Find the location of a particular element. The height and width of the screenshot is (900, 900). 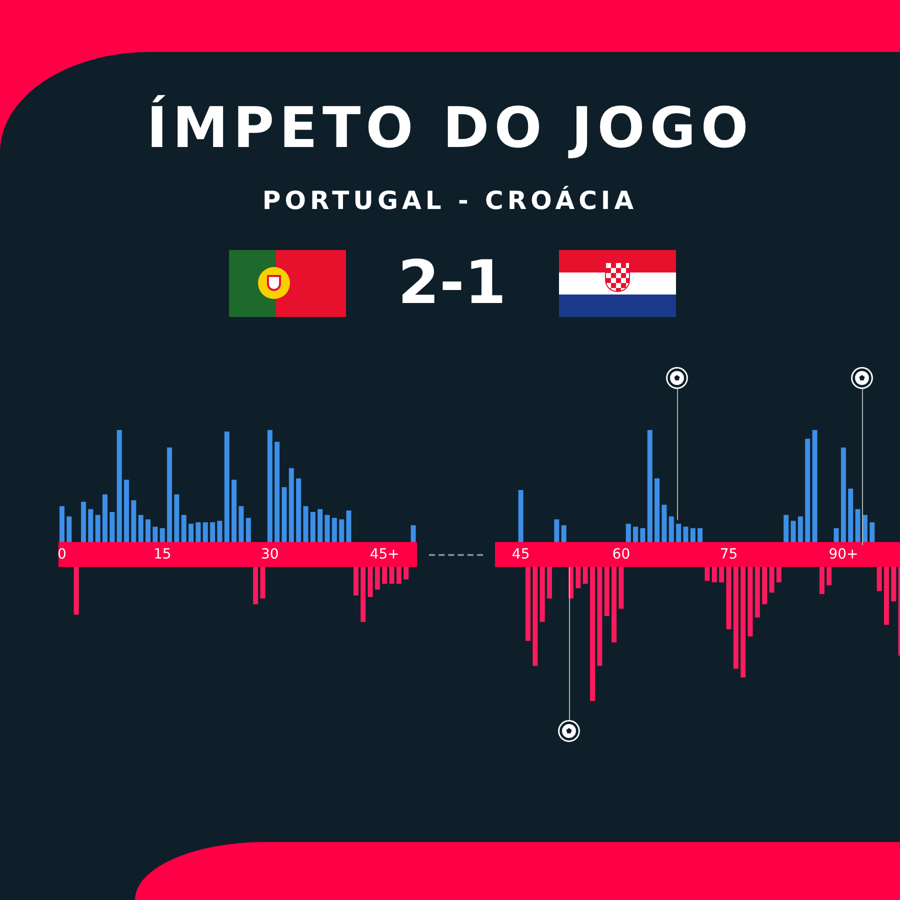

x-tick-label: 60 is located at coordinates (621, 554).